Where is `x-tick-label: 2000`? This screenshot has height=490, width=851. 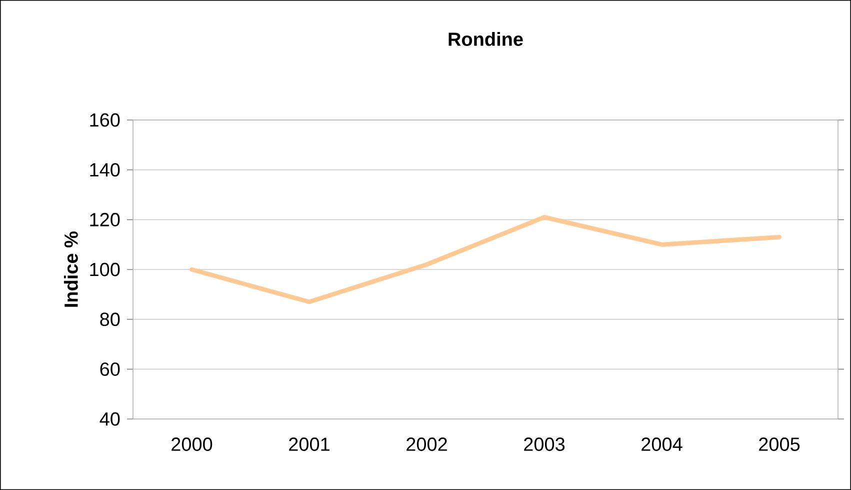
x-tick-label: 2000 is located at coordinates (192, 444).